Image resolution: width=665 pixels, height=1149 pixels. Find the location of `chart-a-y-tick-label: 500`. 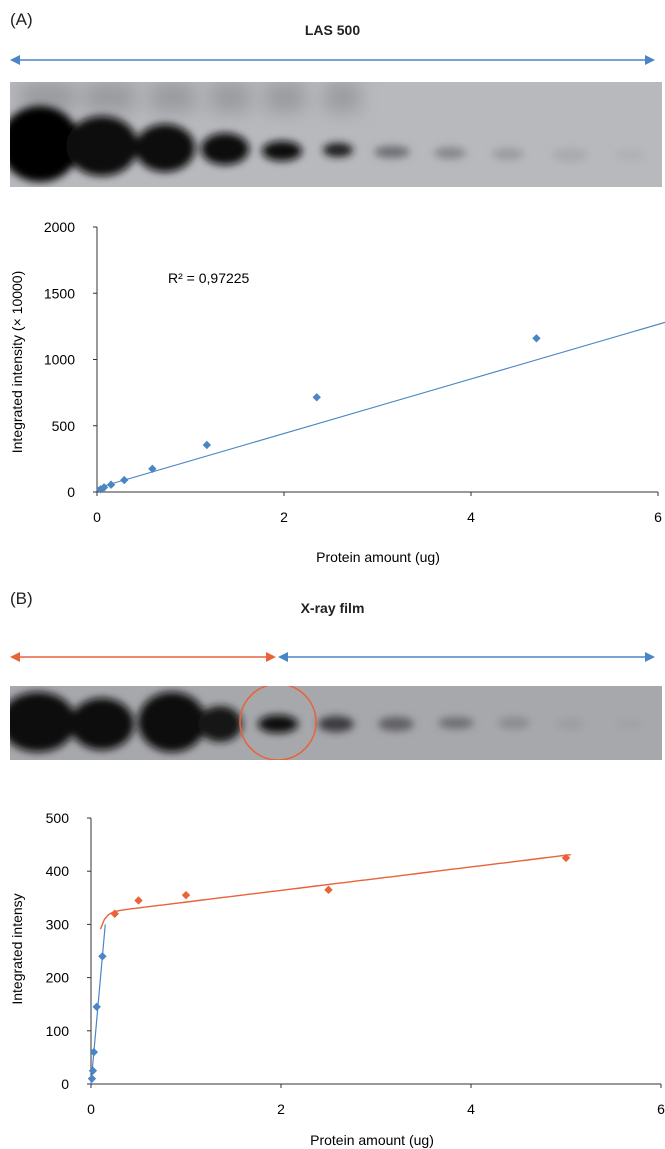

chart-a-y-tick-label: 500 is located at coordinates (64, 426).